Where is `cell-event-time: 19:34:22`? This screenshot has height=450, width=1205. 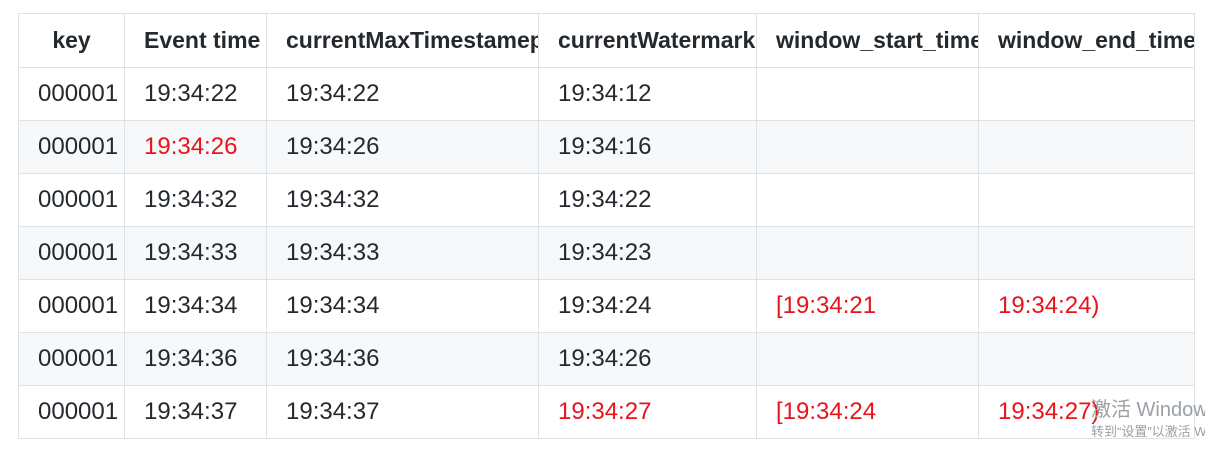
cell-event-time: 19:34:22 is located at coordinates (195, 94).